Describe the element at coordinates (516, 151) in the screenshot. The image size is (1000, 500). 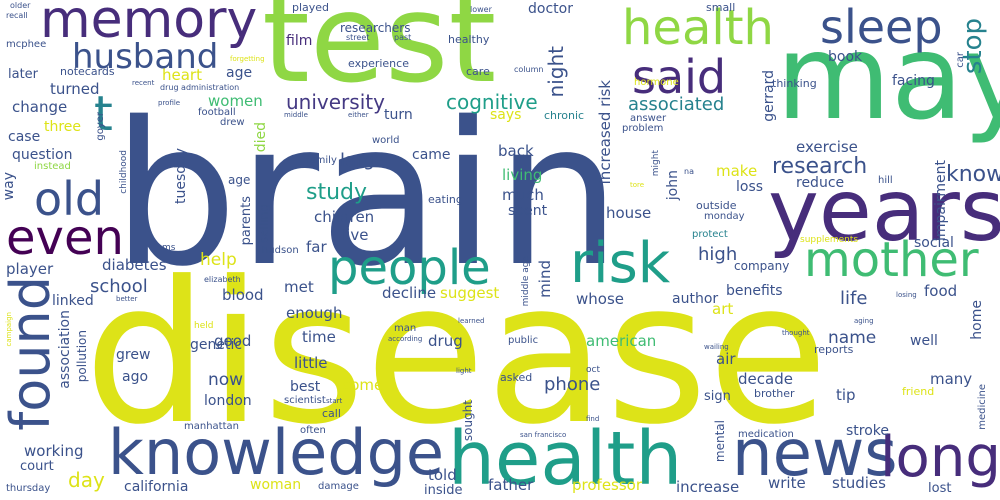
I see `word-back: back` at that location.